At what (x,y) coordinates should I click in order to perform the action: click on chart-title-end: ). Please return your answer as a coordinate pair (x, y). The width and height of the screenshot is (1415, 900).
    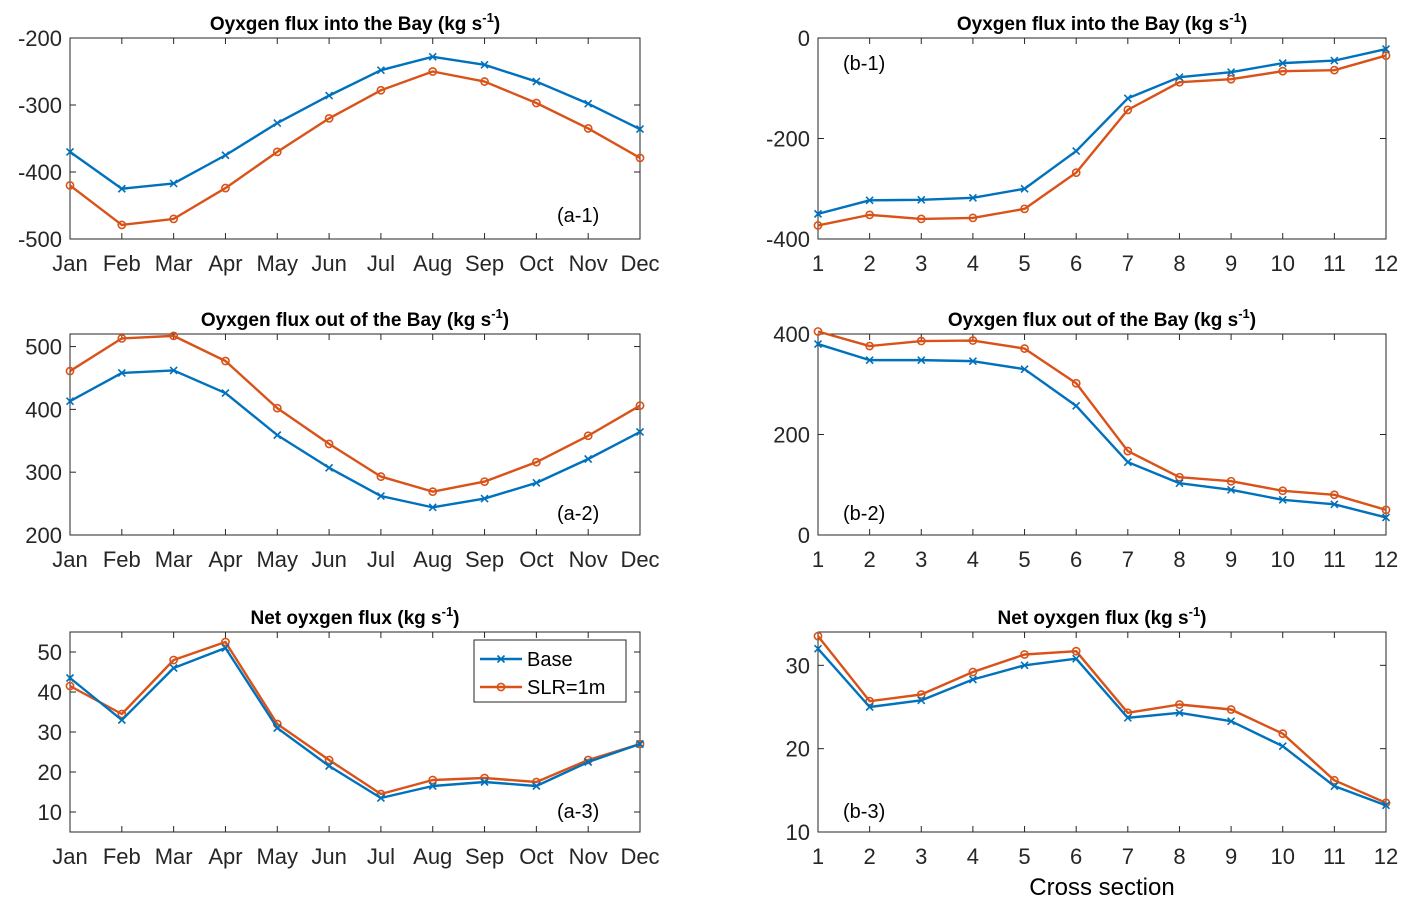
    Looking at the image, I should click on (506, 320).